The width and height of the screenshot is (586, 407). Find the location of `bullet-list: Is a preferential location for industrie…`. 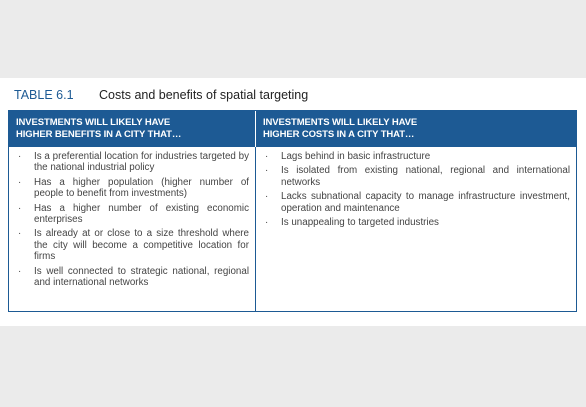

bullet-list: Is a preferential location for industrie… is located at coordinates (133, 219).